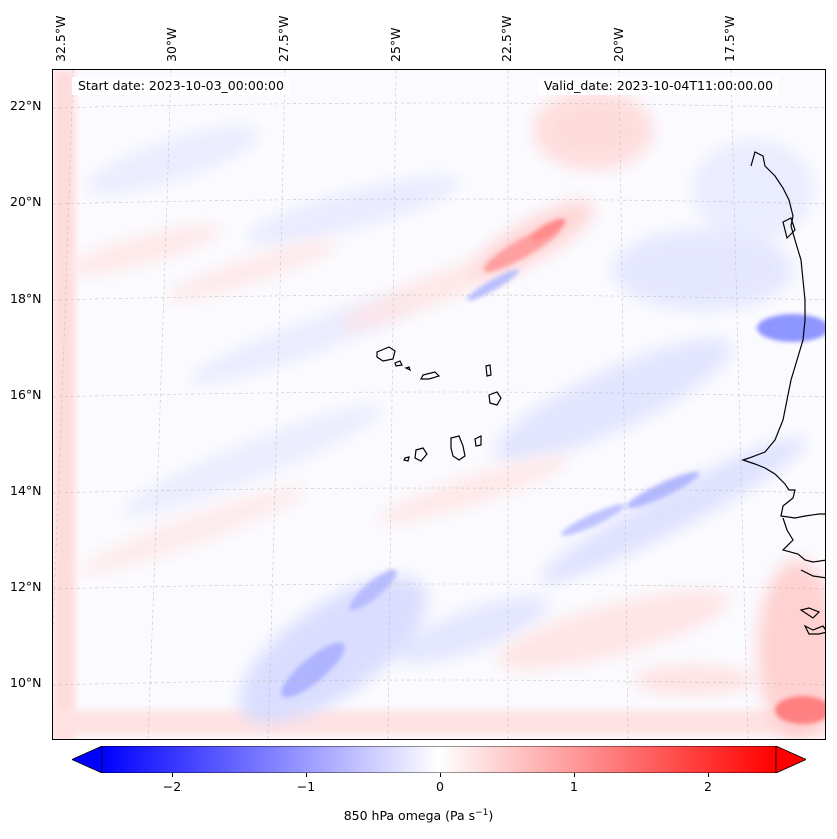  What do you see at coordinates (408, 369) in the screenshot?
I see `cape-verde-santa-luzia` at bounding box center [408, 369].